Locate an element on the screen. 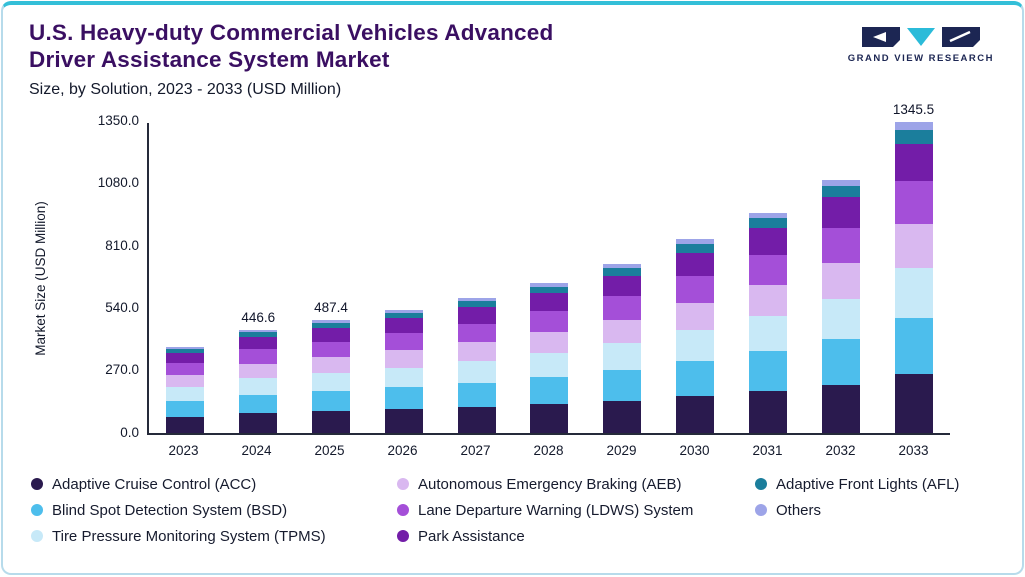 The image size is (1025, 577). bar-segment-park-2023 is located at coordinates (185, 358).